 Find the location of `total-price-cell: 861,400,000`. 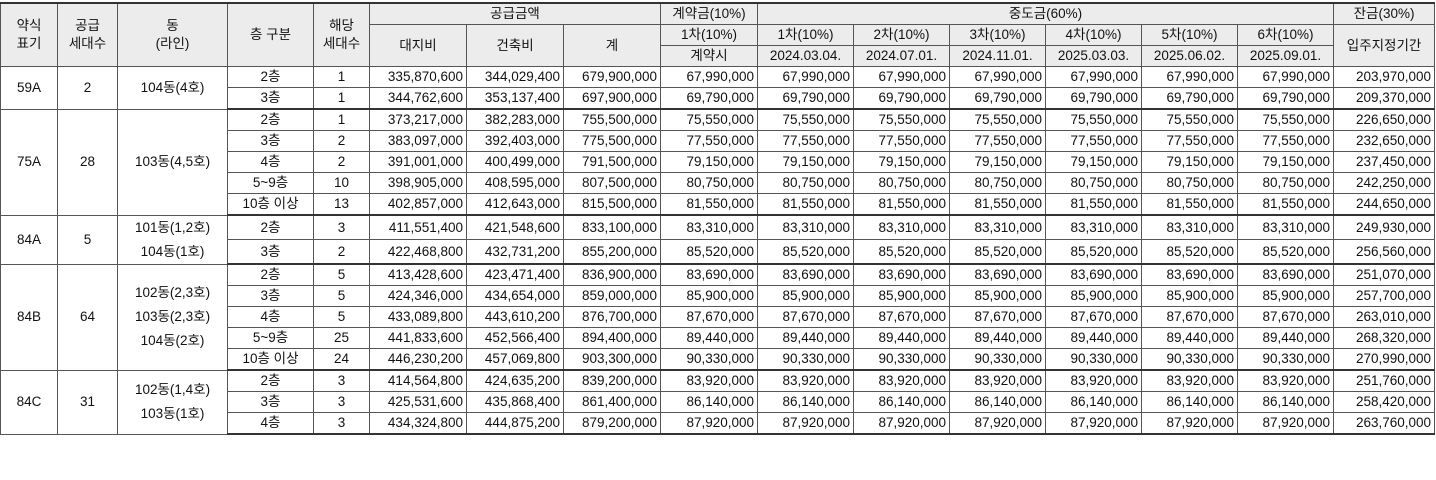

total-price-cell: 861,400,000 is located at coordinates (612, 402).